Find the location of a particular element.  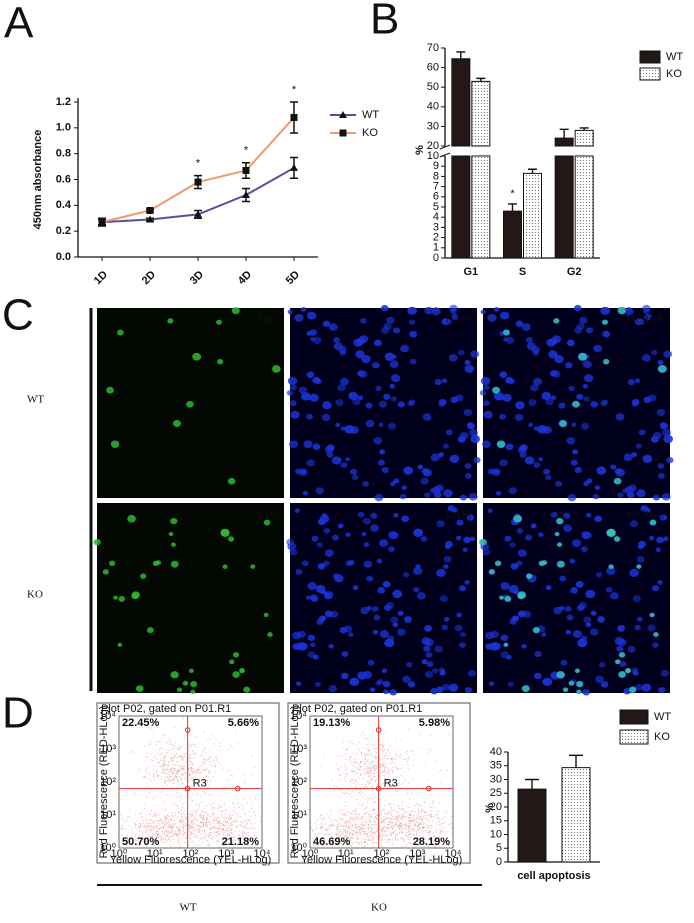

plot-area is located at coordinates (190, 782).